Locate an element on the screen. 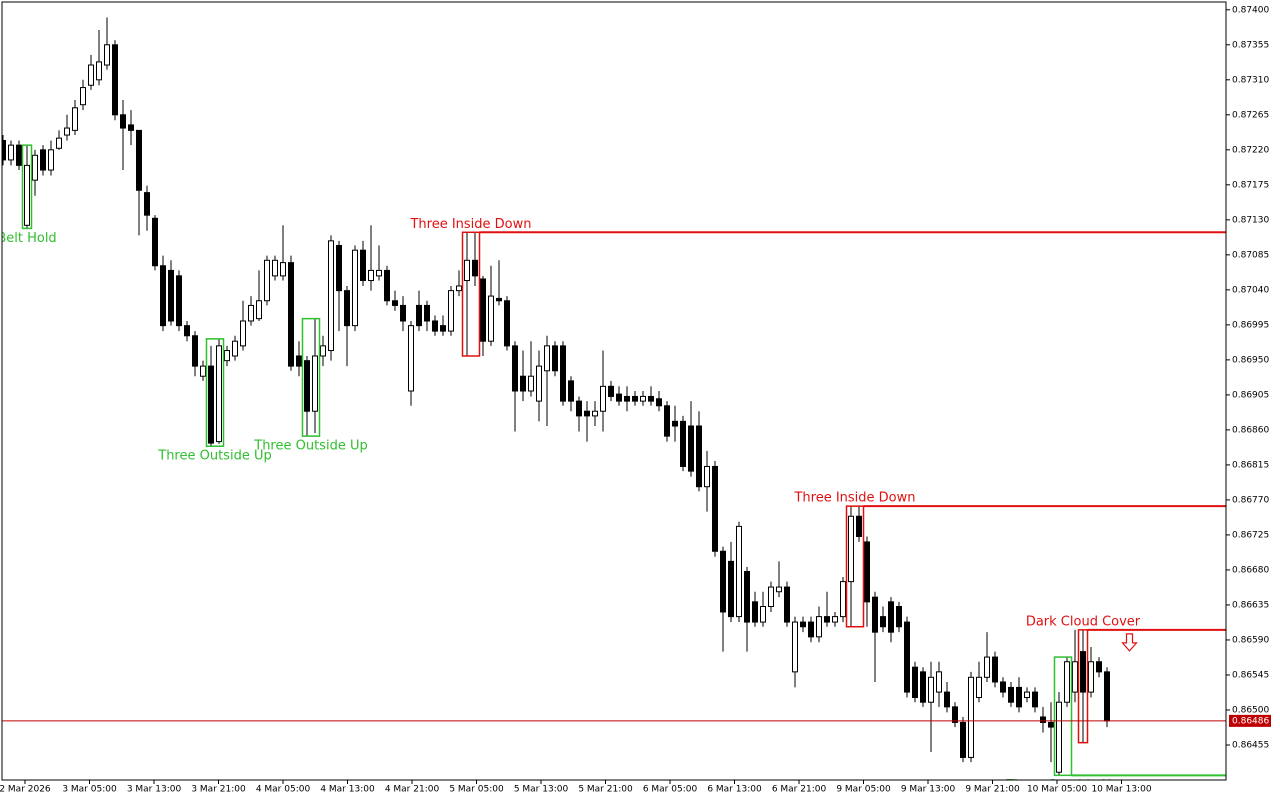  x-tick-label: 10 Mar 05:00 is located at coordinates (1057, 790).